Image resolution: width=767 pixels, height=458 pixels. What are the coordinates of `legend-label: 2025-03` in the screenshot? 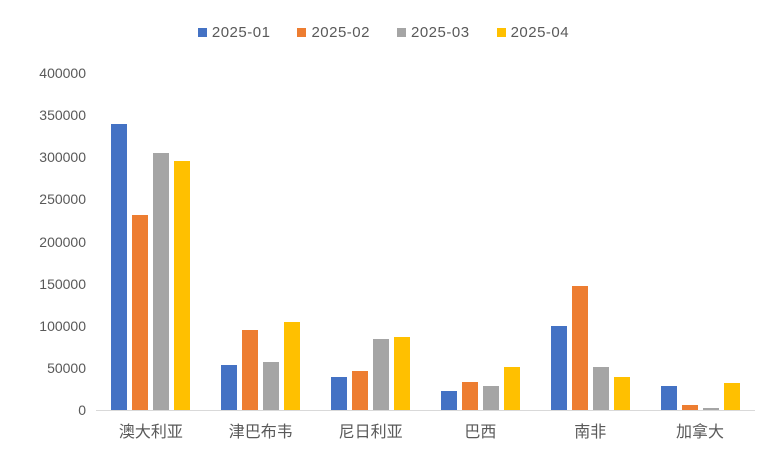 It's located at (440, 32).